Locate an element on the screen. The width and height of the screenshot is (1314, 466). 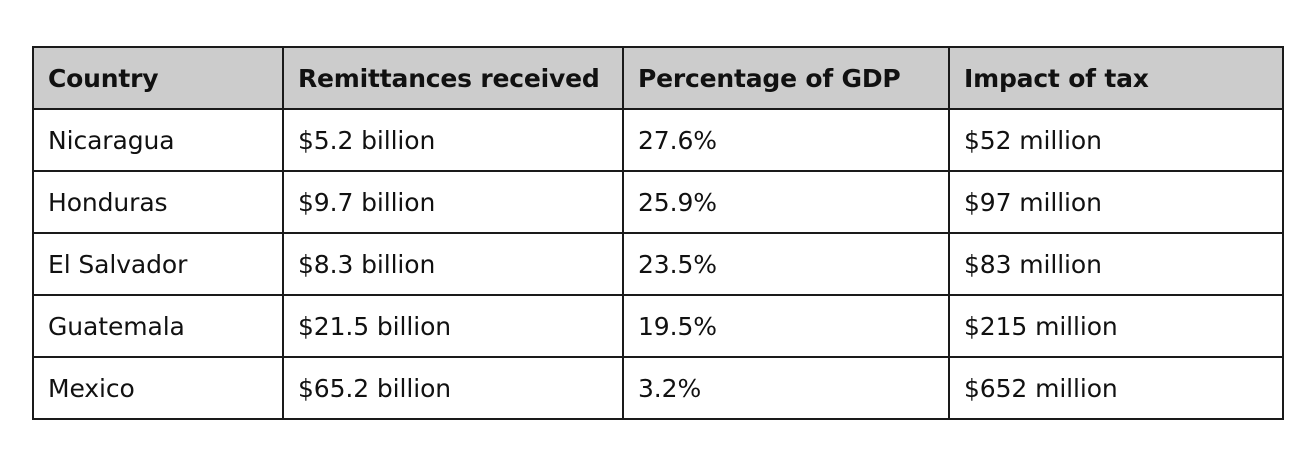
cell-remittances: $9.7 billion is located at coordinates (453, 202).